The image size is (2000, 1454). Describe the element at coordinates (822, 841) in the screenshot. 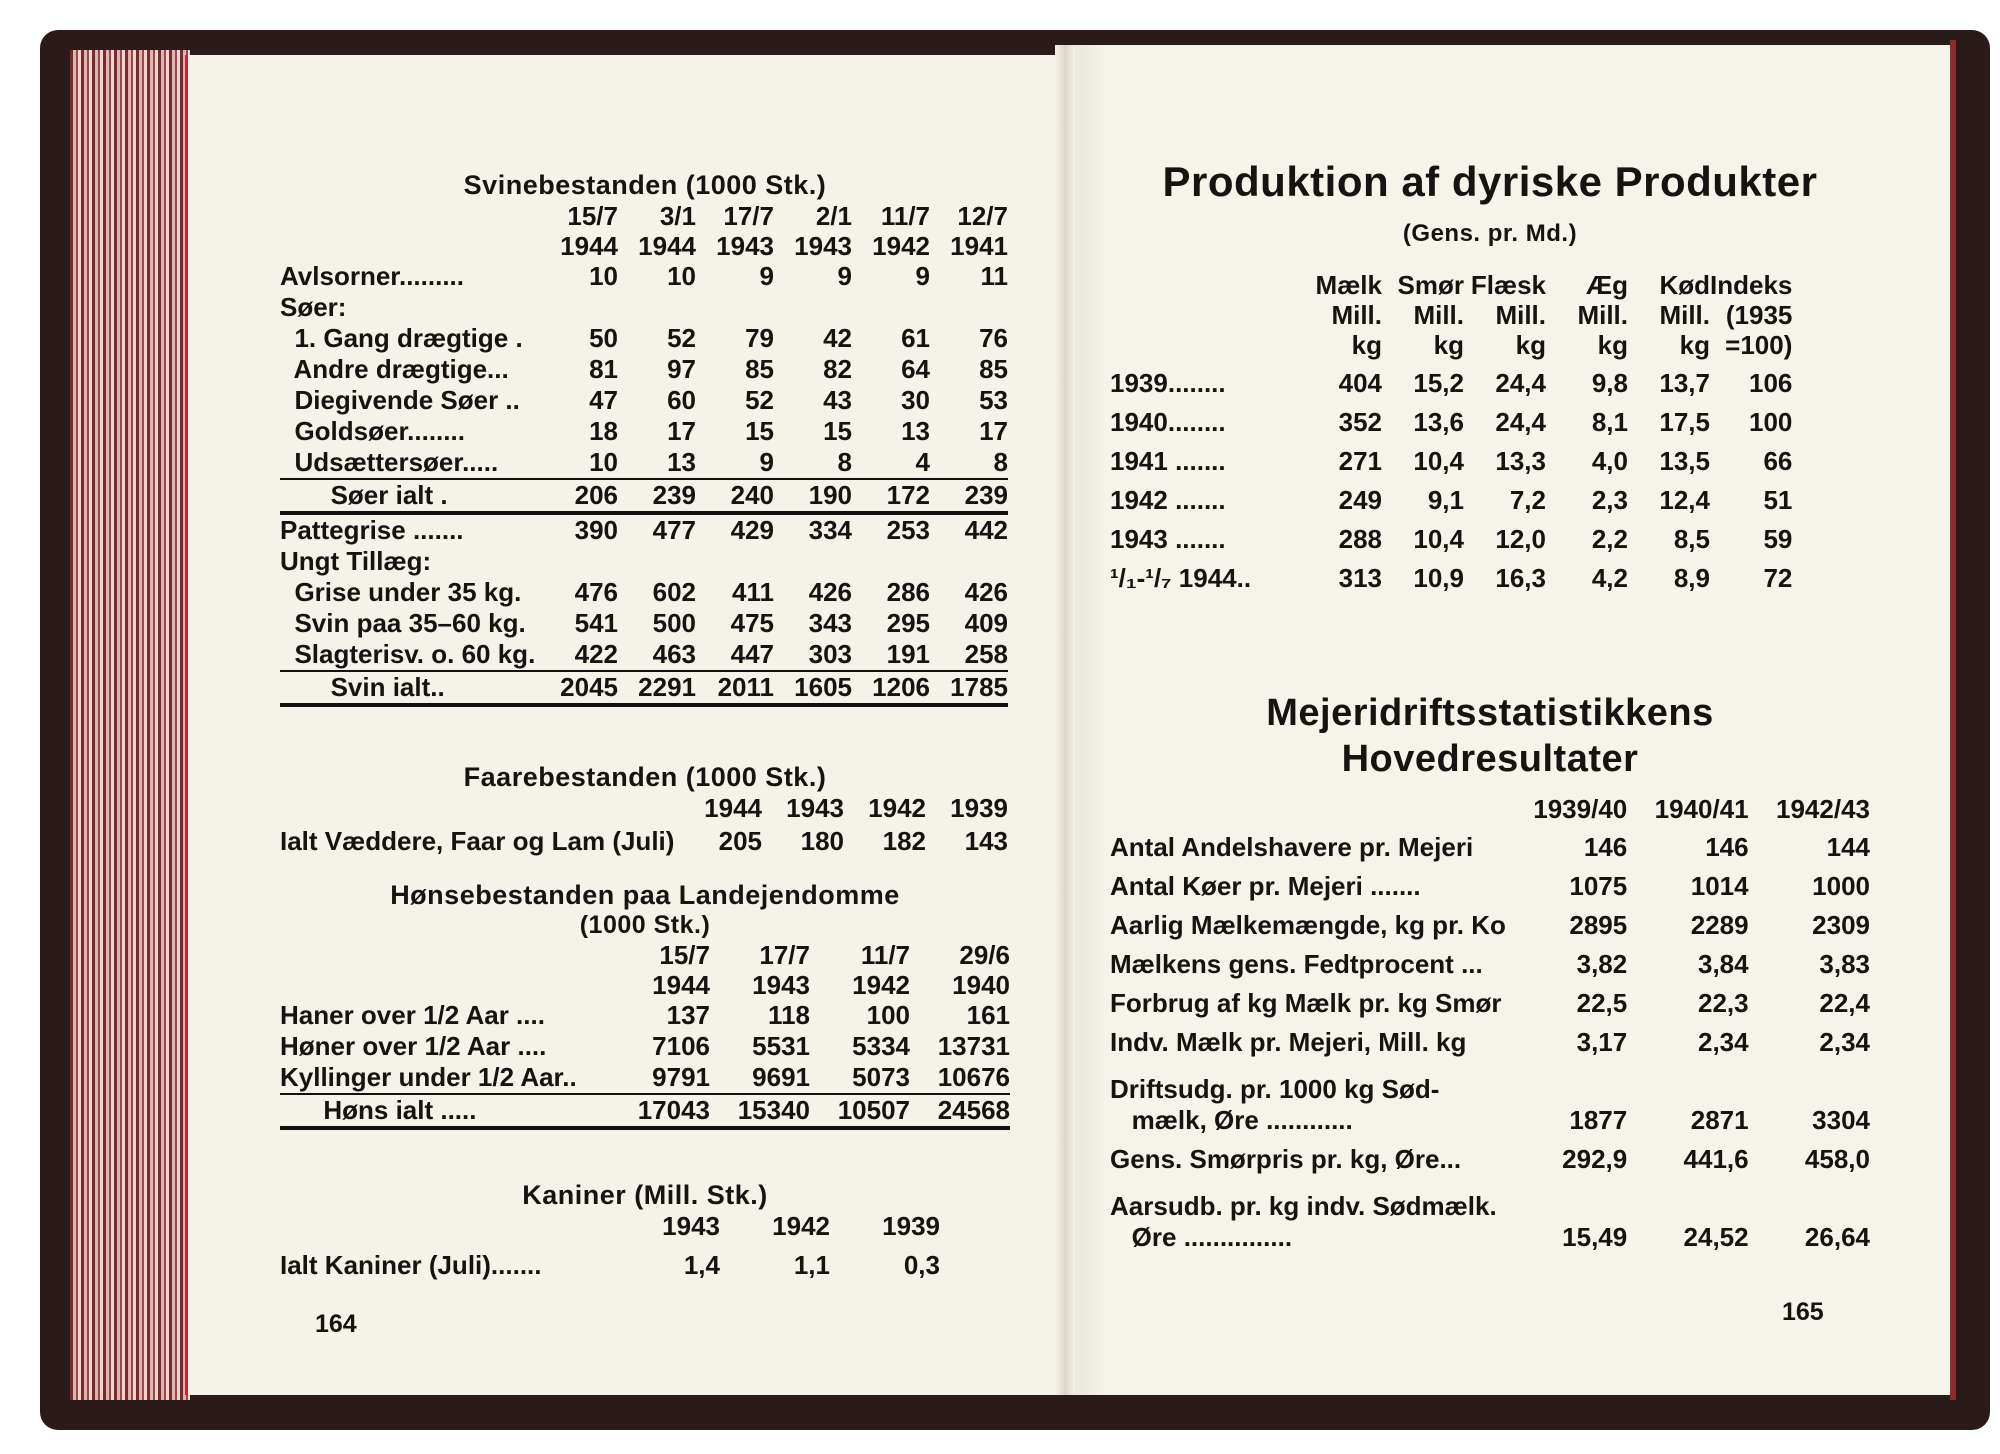

I see `cell-value: 180` at that location.